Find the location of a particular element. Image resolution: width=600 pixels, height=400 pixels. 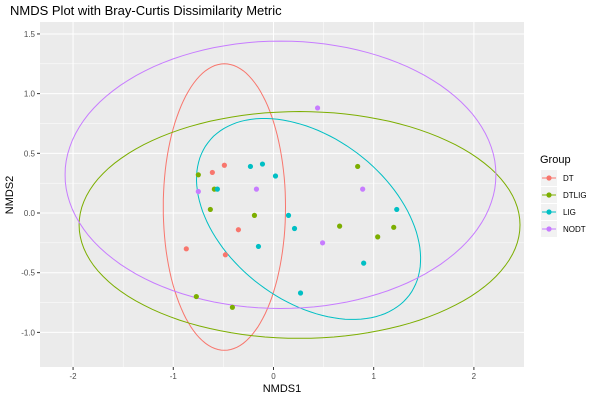

legend-label-lig: LIG is located at coordinates (569, 212).